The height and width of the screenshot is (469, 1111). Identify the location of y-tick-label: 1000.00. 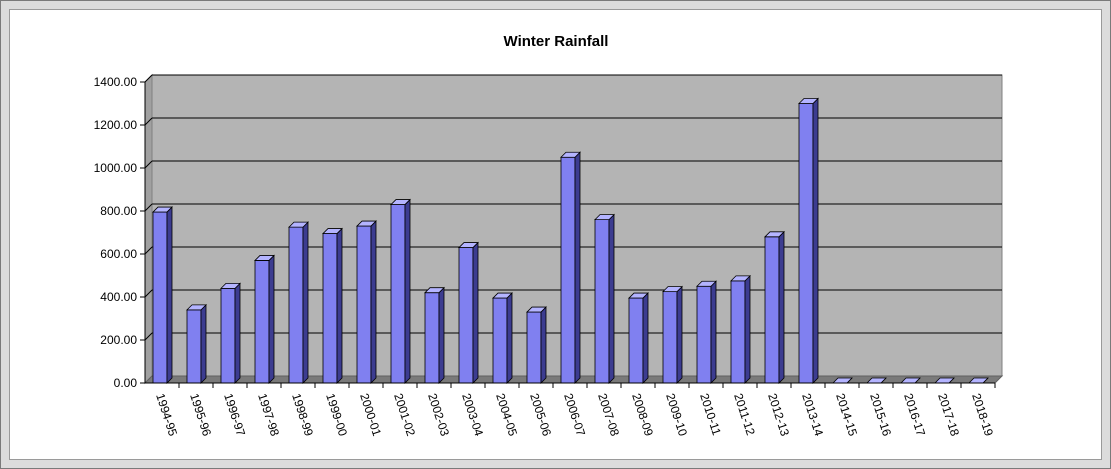
(116, 168).